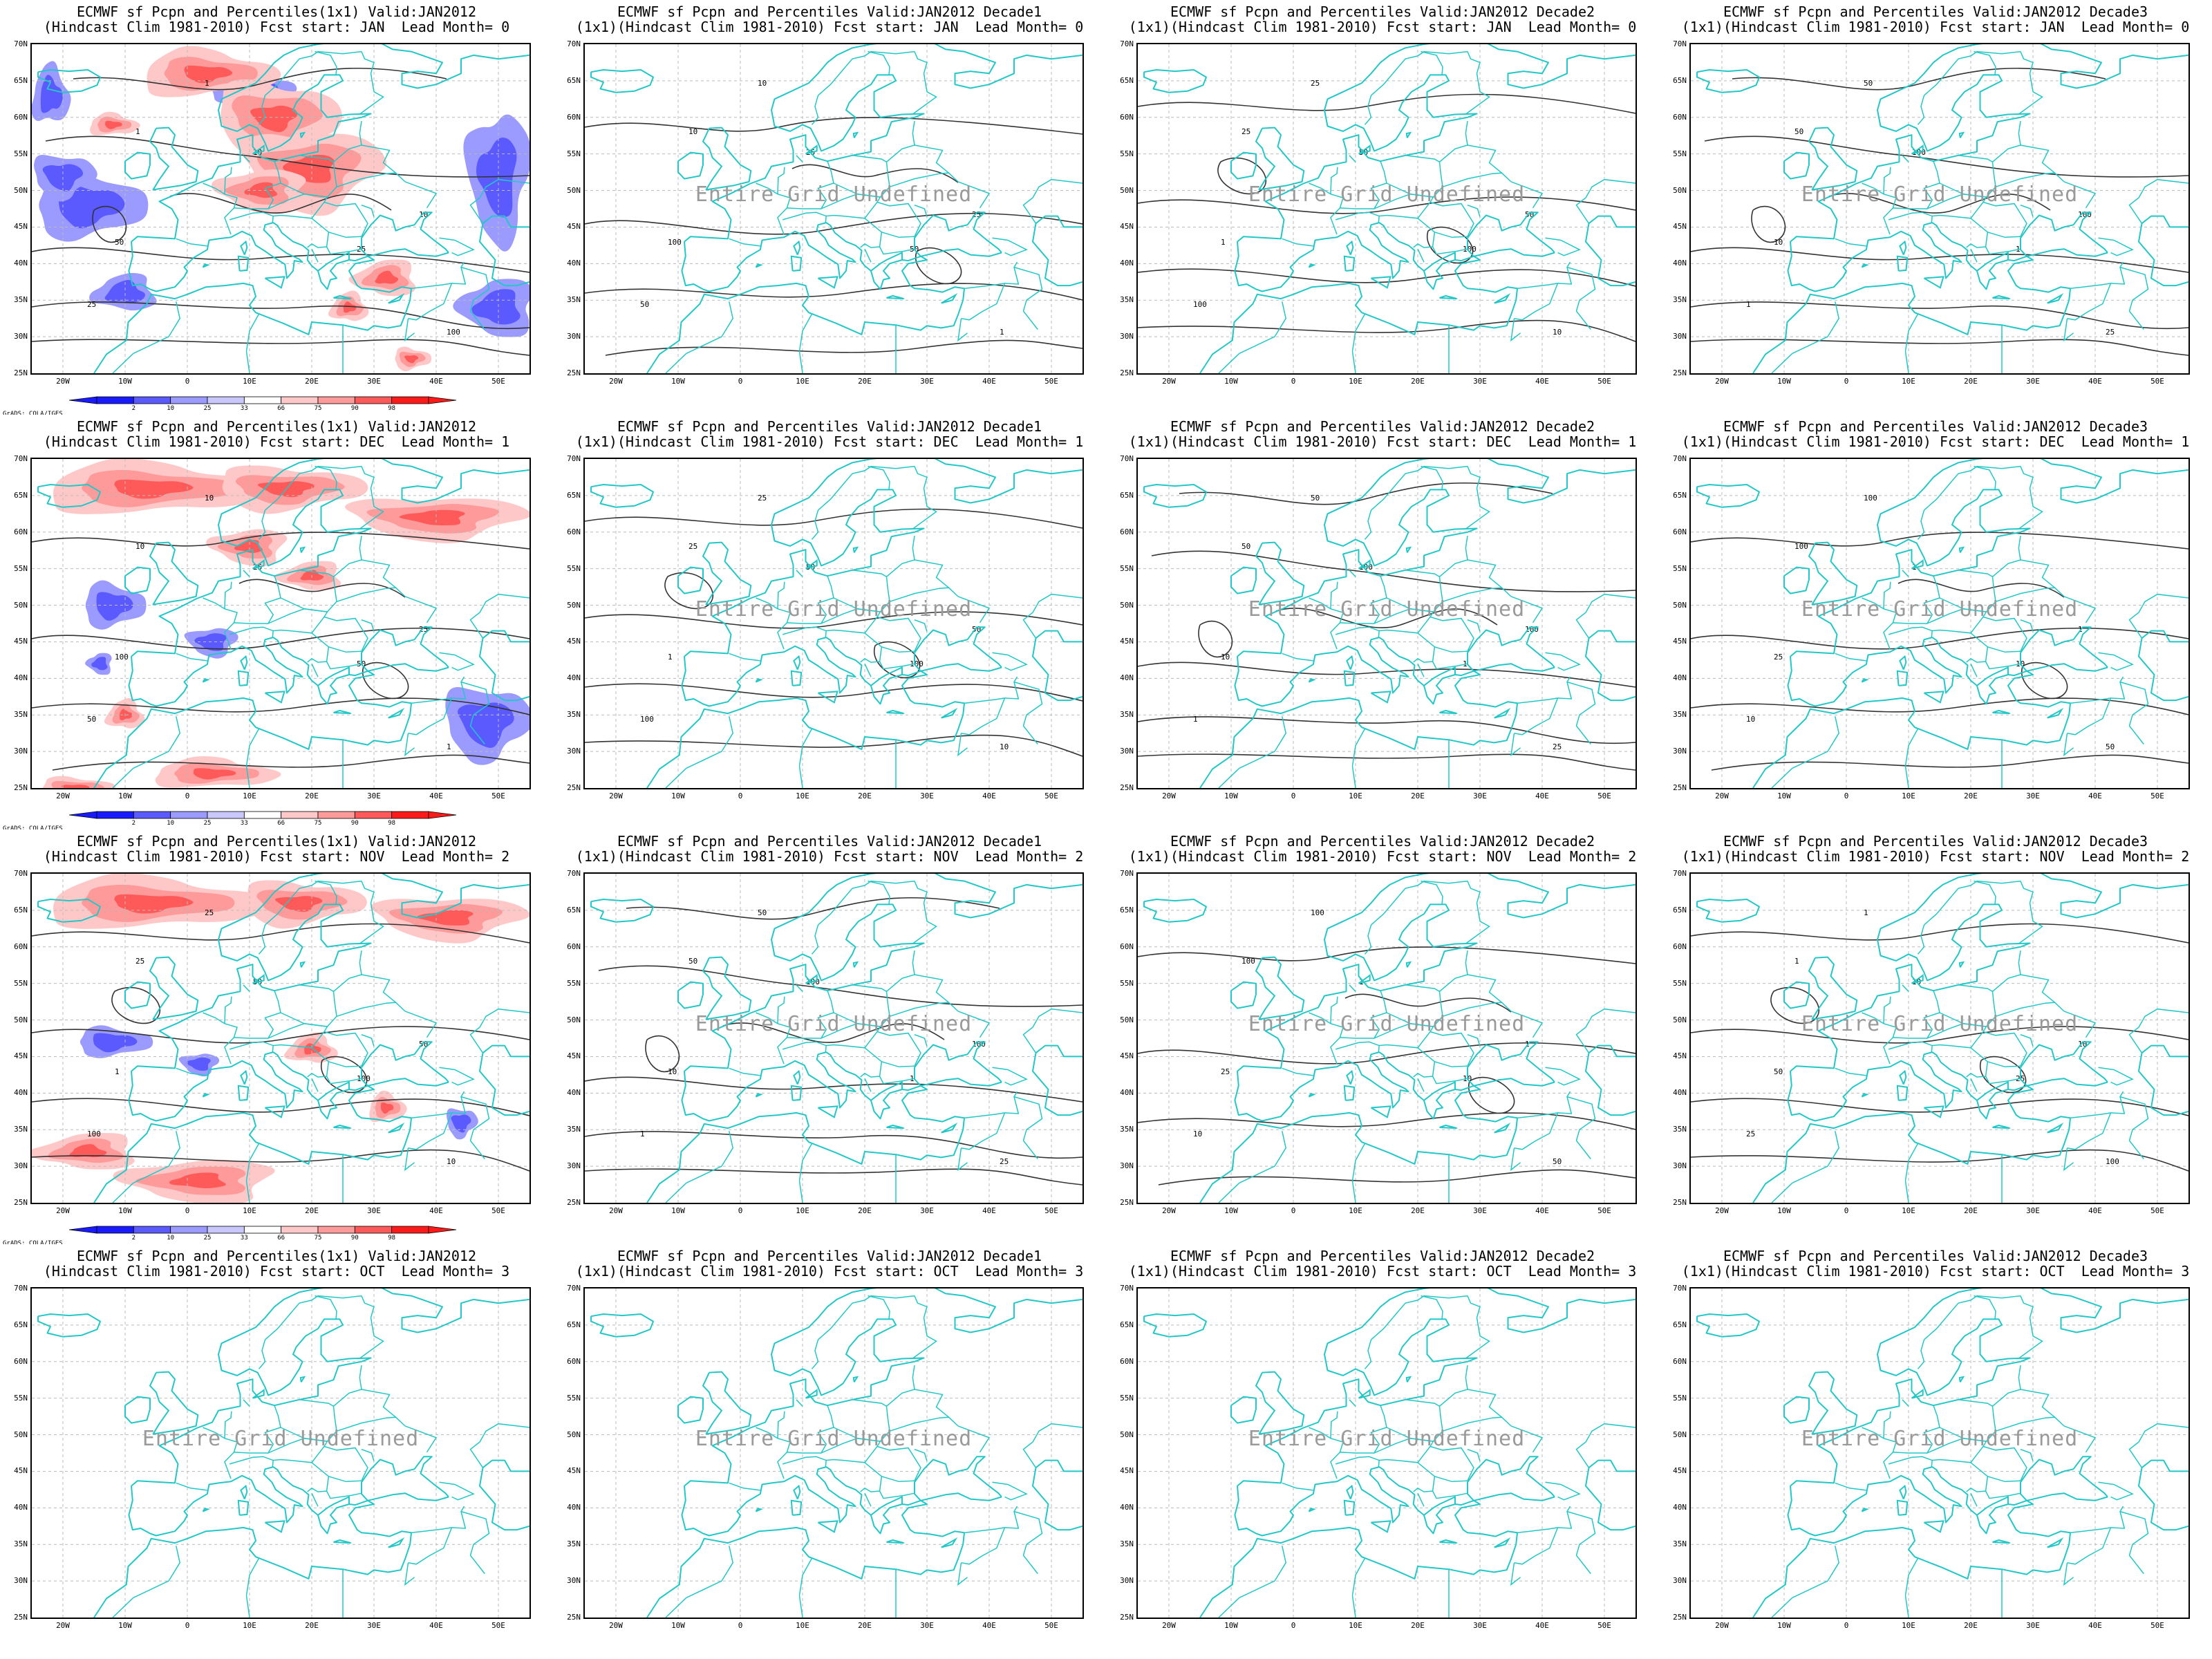 The image size is (2212, 1659). What do you see at coordinates (21, 678) in the screenshot?
I see `latitude-label: 40N` at bounding box center [21, 678].